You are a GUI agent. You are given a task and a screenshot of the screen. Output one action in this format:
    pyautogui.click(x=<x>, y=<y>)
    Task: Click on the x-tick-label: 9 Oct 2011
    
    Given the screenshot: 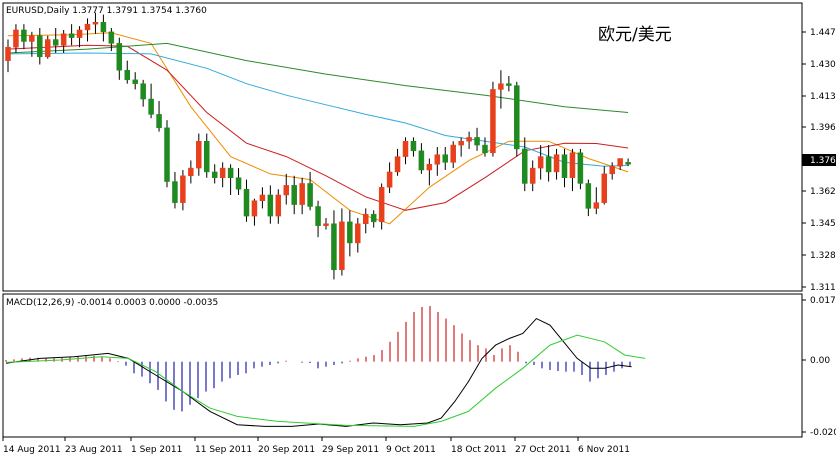 What is the action you would take?
    pyautogui.click(x=411, y=450)
    